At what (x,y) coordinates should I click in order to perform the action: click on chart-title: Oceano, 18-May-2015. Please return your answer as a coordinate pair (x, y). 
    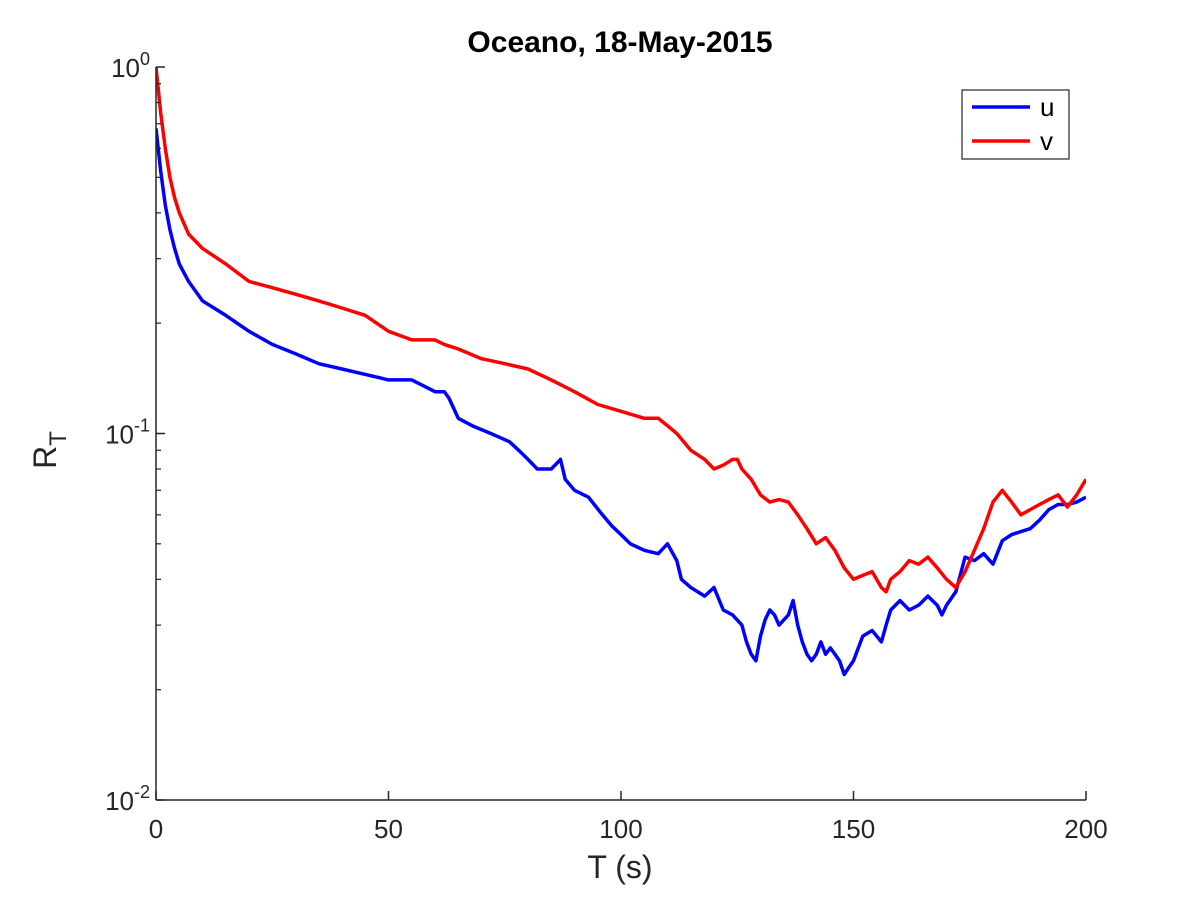
    Looking at the image, I should click on (619, 42).